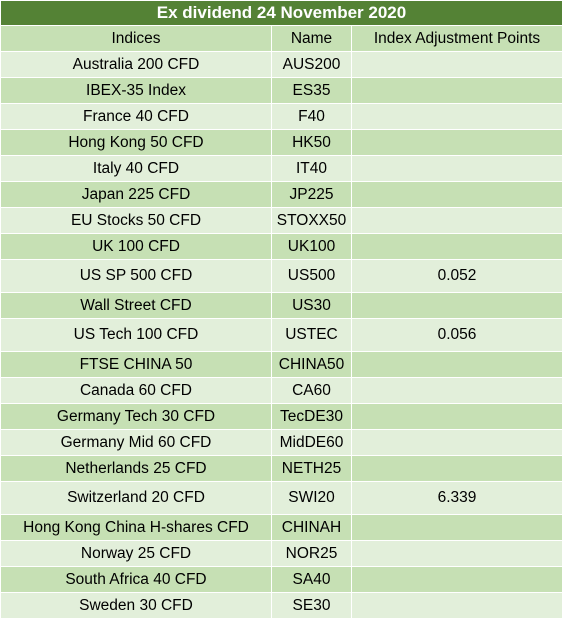 Image resolution: width=562 pixels, height=619 pixels. What do you see at coordinates (136, 335) in the screenshot?
I see `cell-index-name: US Tech 100 CFD` at bounding box center [136, 335].